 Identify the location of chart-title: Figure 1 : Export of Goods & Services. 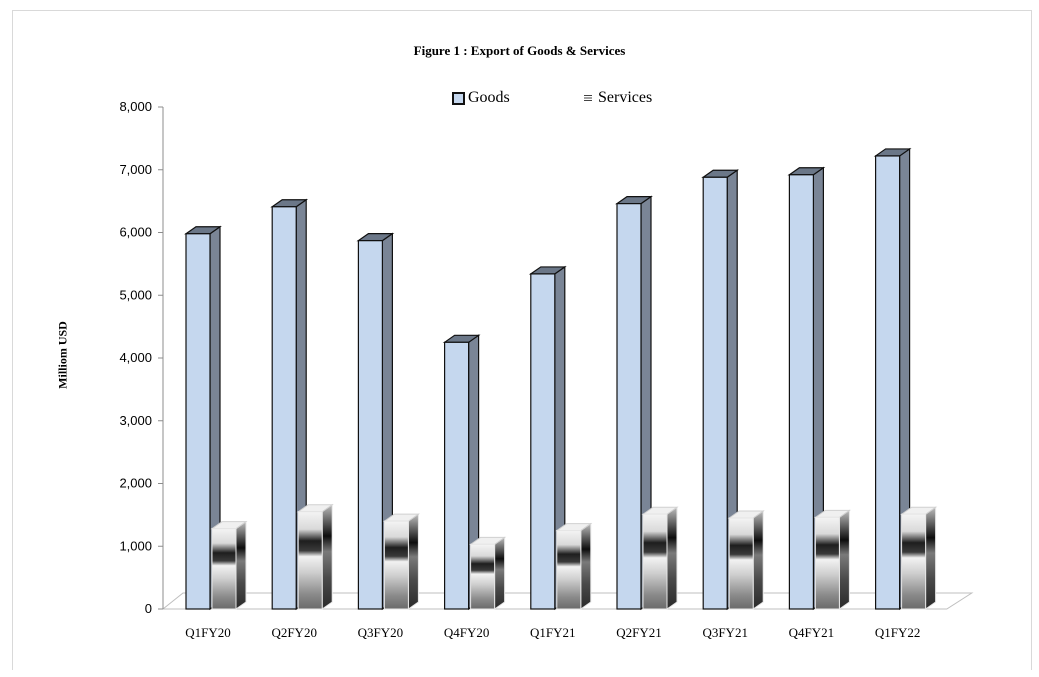
(519, 50).